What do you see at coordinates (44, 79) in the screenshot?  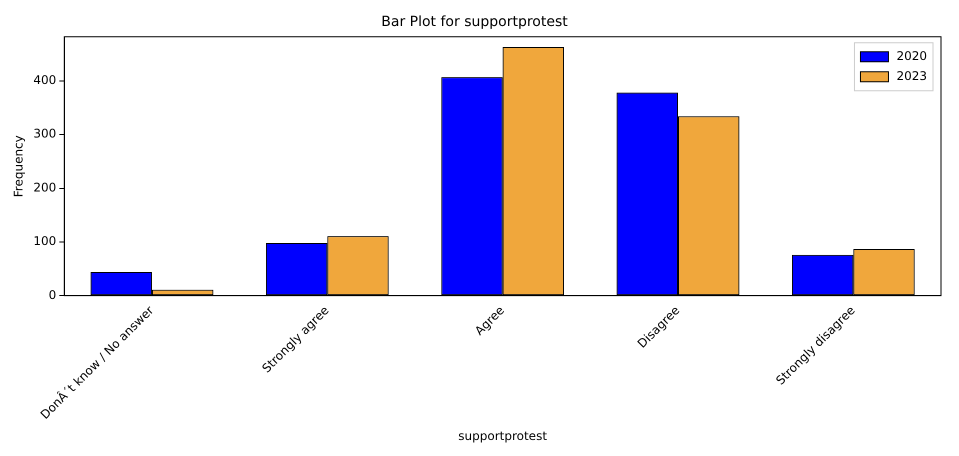 I see `y-tick-label: 400` at bounding box center [44, 79].